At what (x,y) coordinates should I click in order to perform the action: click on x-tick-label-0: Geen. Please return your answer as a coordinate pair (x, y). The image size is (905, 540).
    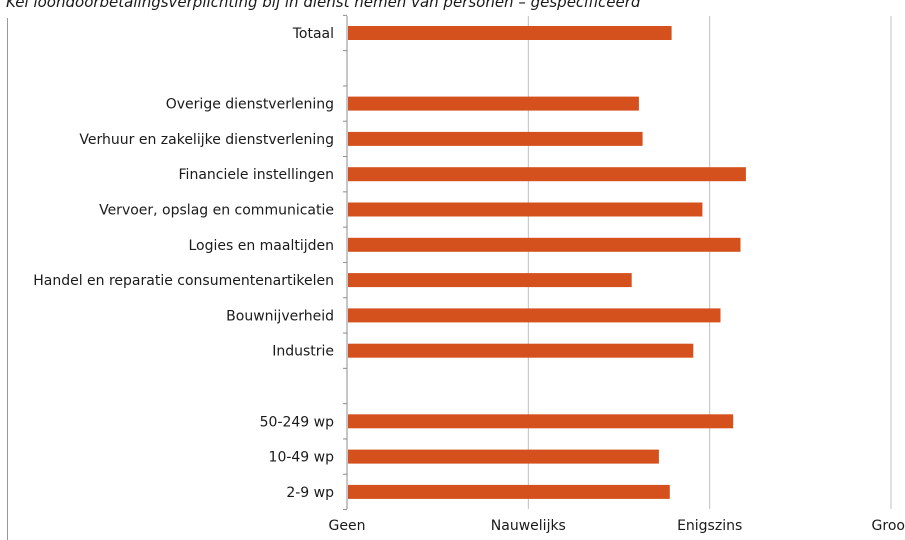
    Looking at the image, I should click on (347, 526).